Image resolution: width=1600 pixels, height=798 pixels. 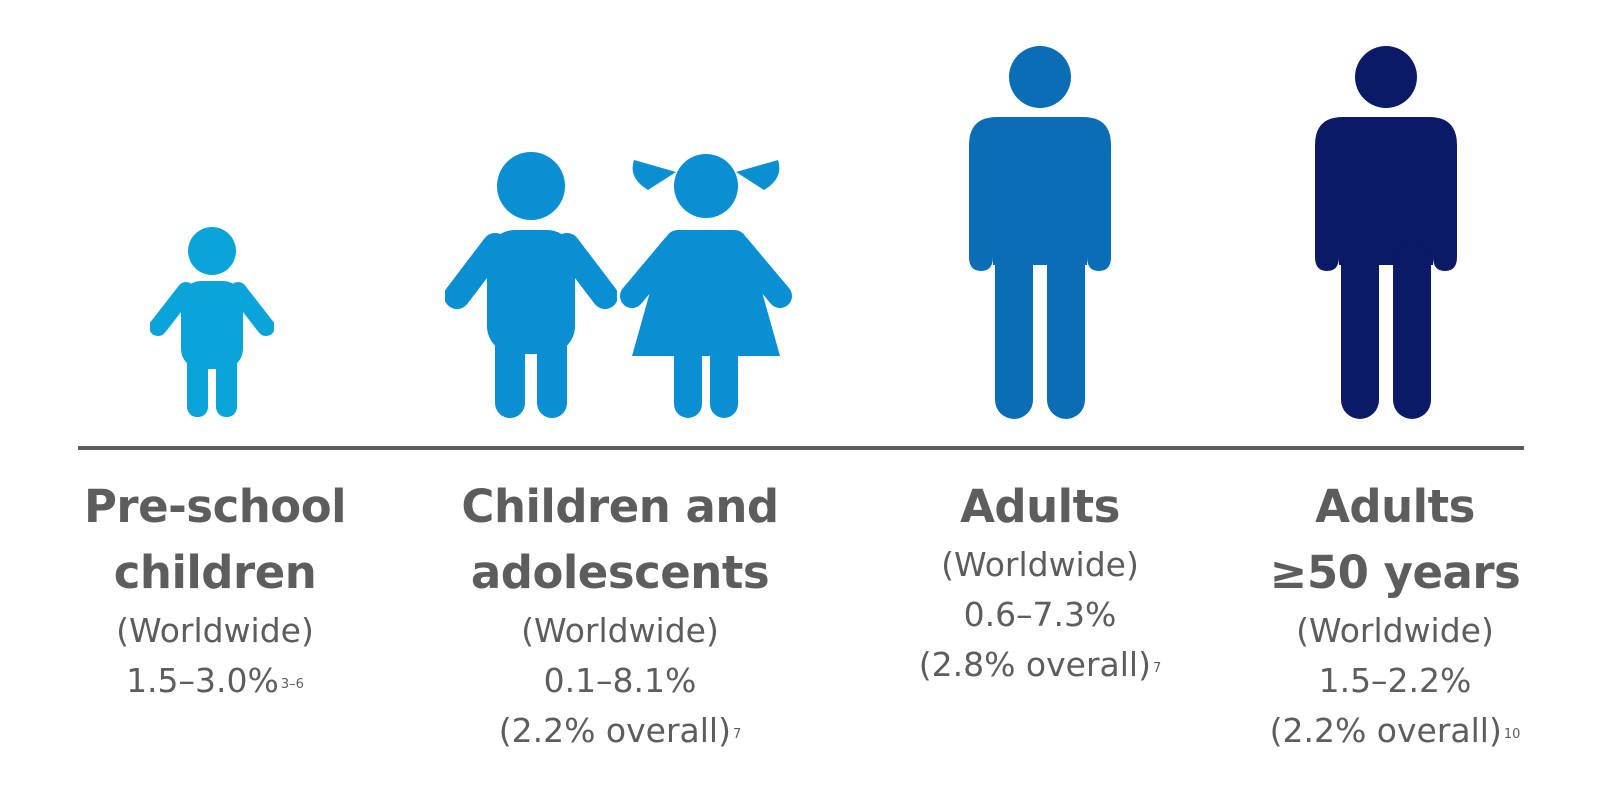 I want to click on adult-icon, so click(x=1040, y=232).